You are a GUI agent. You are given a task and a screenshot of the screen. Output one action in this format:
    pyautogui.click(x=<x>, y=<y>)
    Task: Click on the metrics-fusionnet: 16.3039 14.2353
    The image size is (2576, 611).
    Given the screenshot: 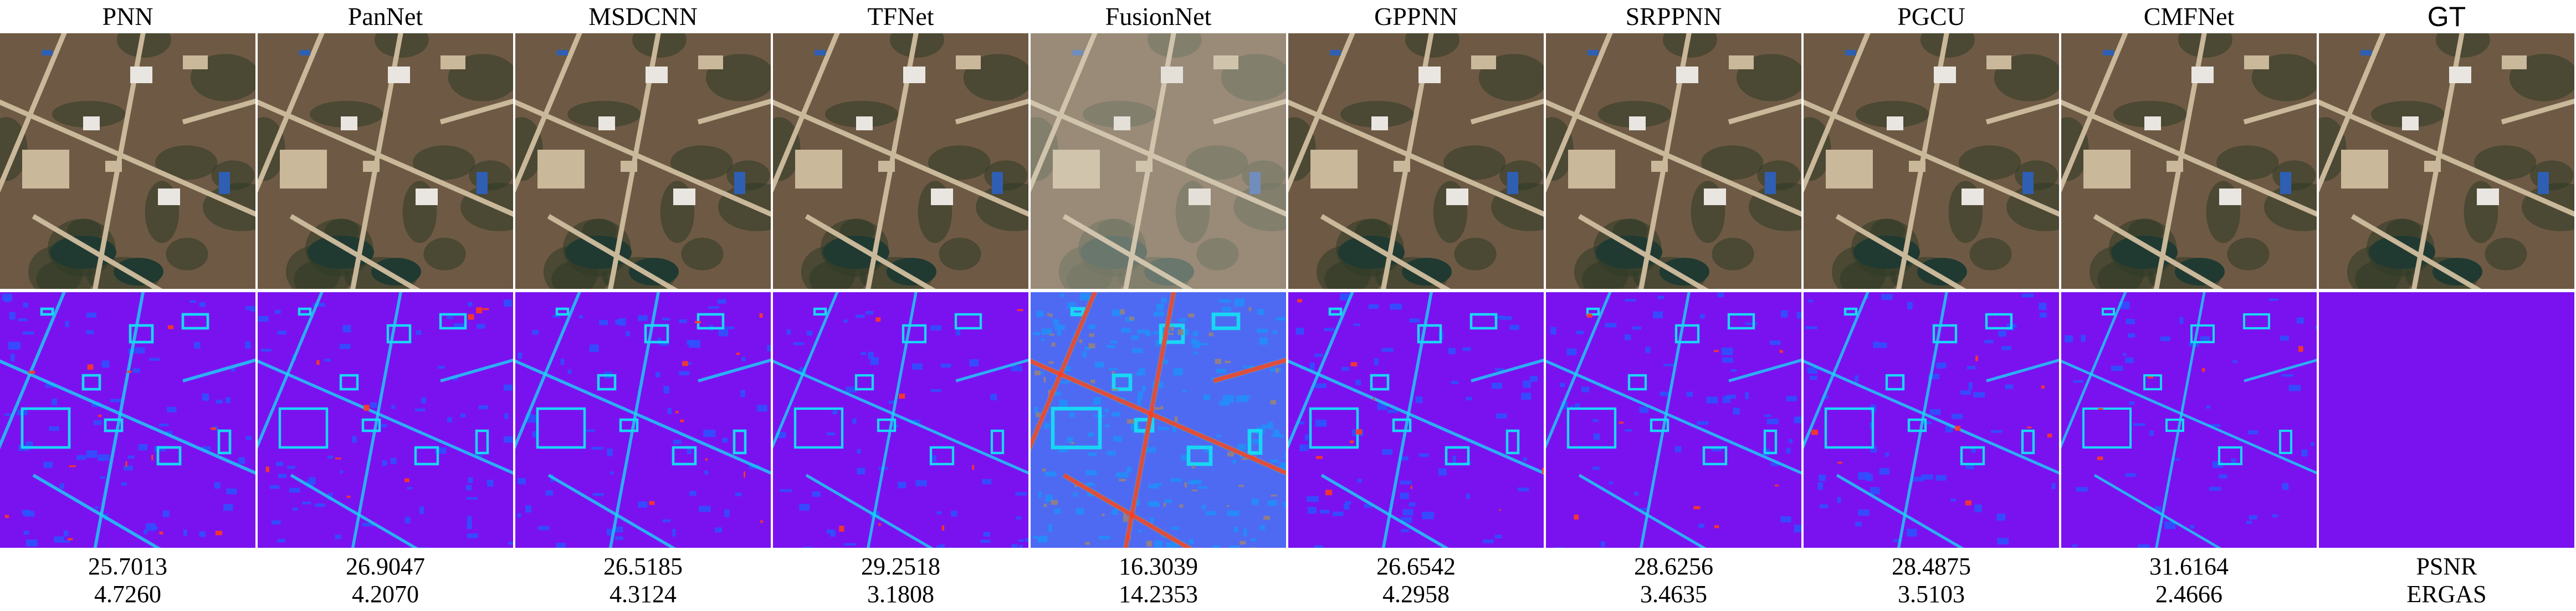 What is the action you would take?
    pyautogui.click(x=1158, y=579)
    